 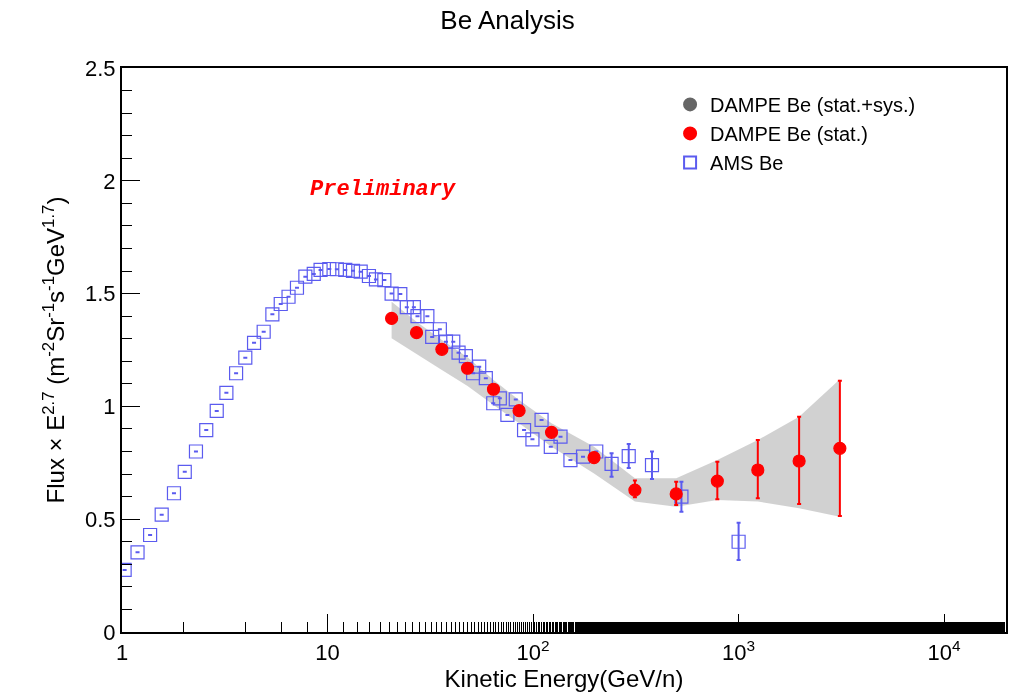 I want to click on legend-label: AMS Be, so click(x=747, y=163).